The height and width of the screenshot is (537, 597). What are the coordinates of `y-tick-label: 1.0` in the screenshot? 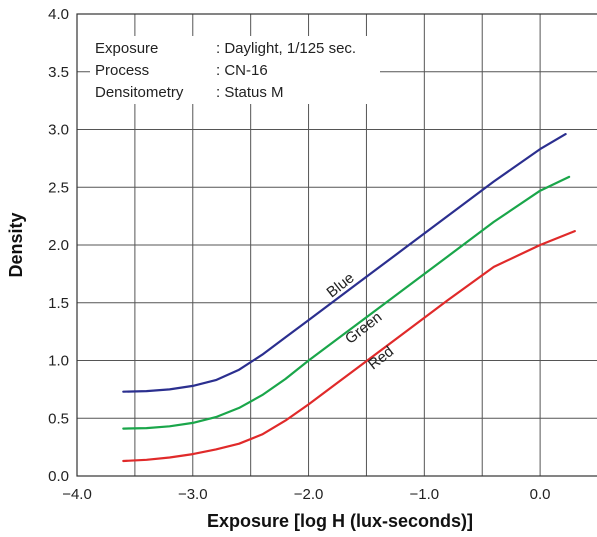 It's located at (58, 361).